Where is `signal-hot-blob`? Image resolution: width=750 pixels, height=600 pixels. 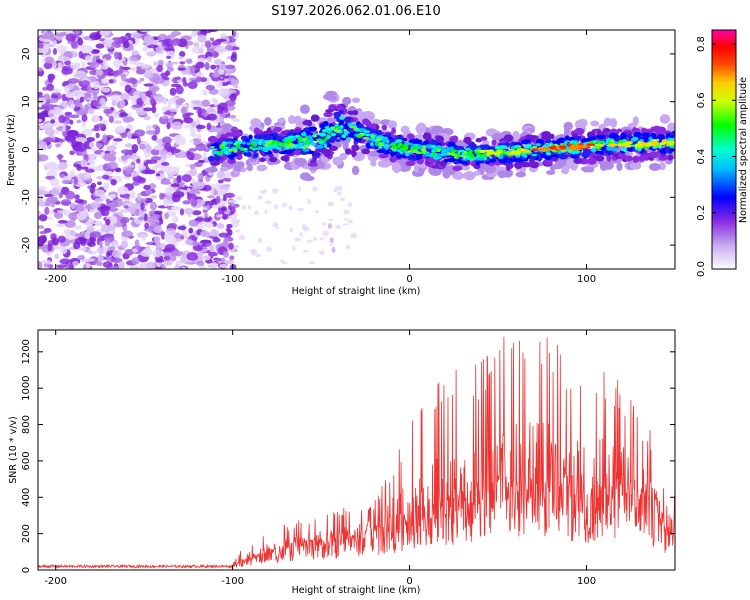
signal-hot-blob is located at coordinates (548, 149).